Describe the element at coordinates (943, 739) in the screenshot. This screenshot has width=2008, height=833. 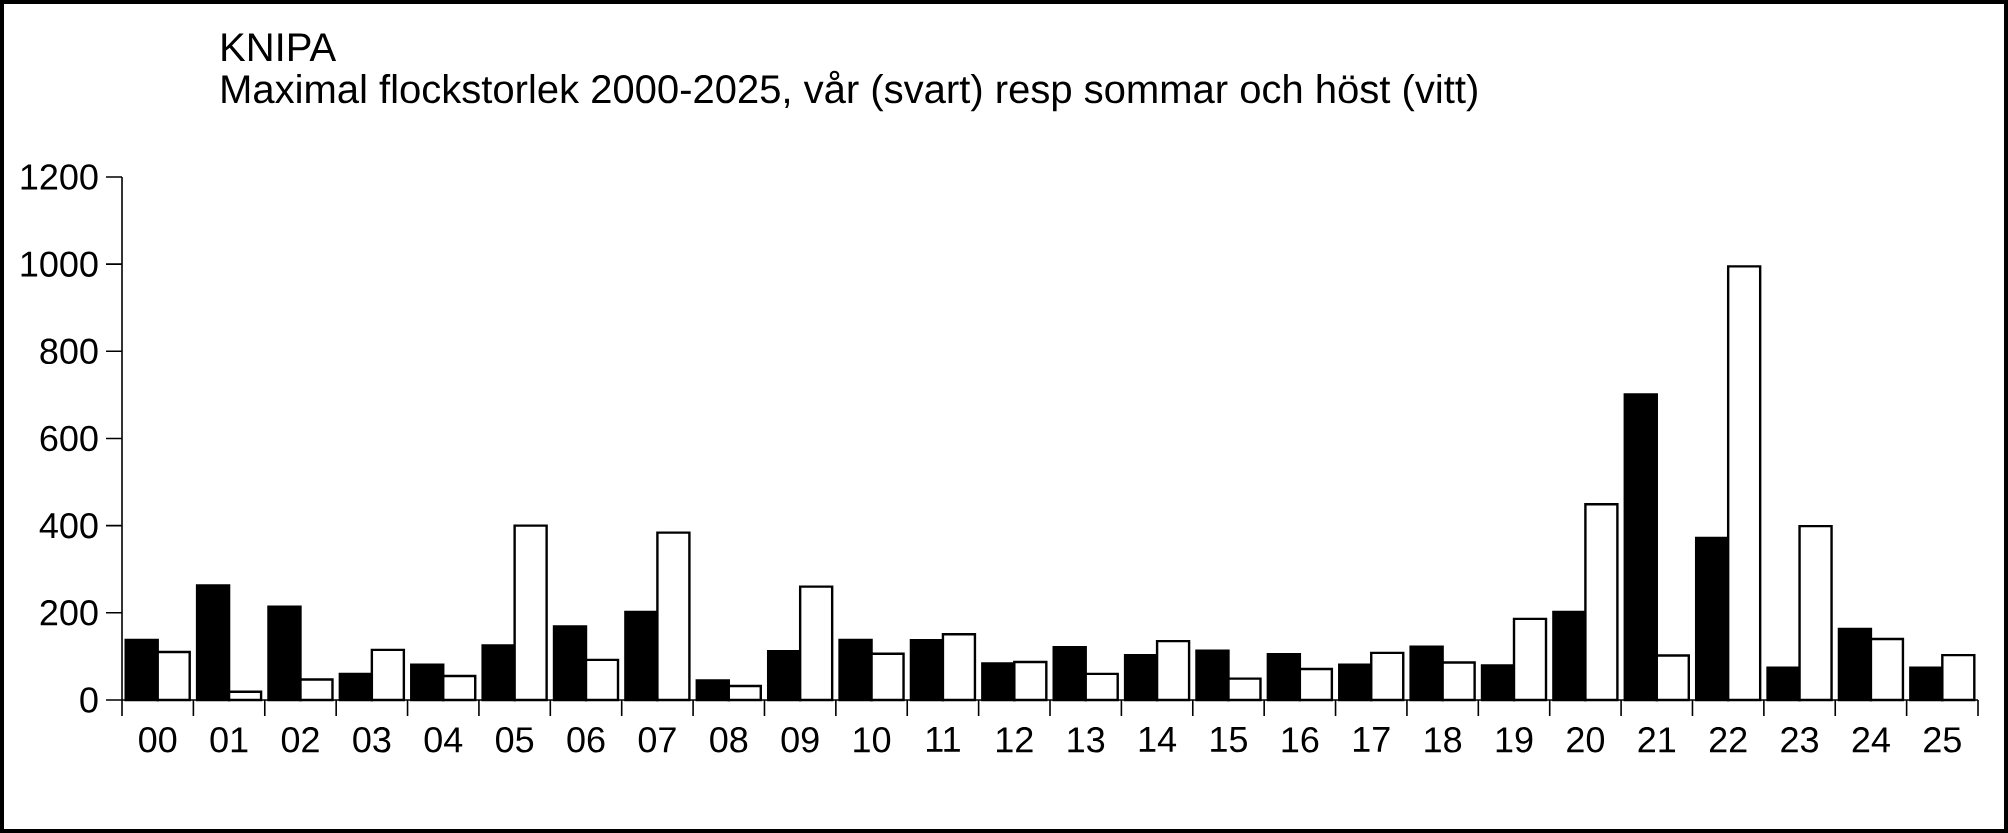
I see `x-tick-label: 11` at that location.